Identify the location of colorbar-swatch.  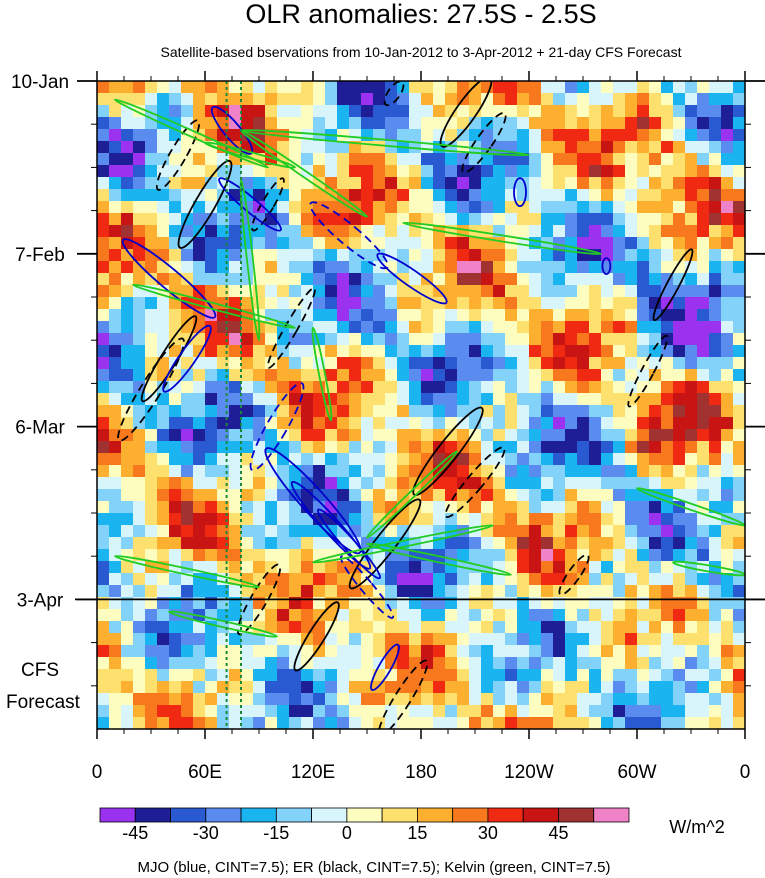
(293, 815).